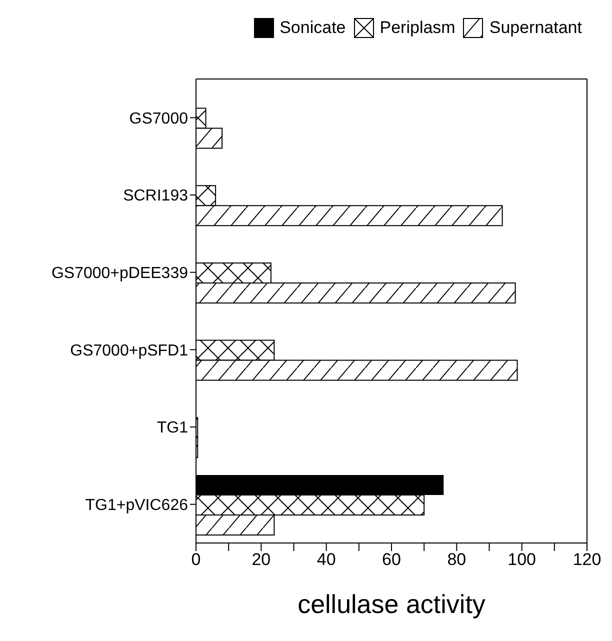 This screenshot has width=612, height=641. I want to click on legend-label: Sonicate, so click(313, 28).